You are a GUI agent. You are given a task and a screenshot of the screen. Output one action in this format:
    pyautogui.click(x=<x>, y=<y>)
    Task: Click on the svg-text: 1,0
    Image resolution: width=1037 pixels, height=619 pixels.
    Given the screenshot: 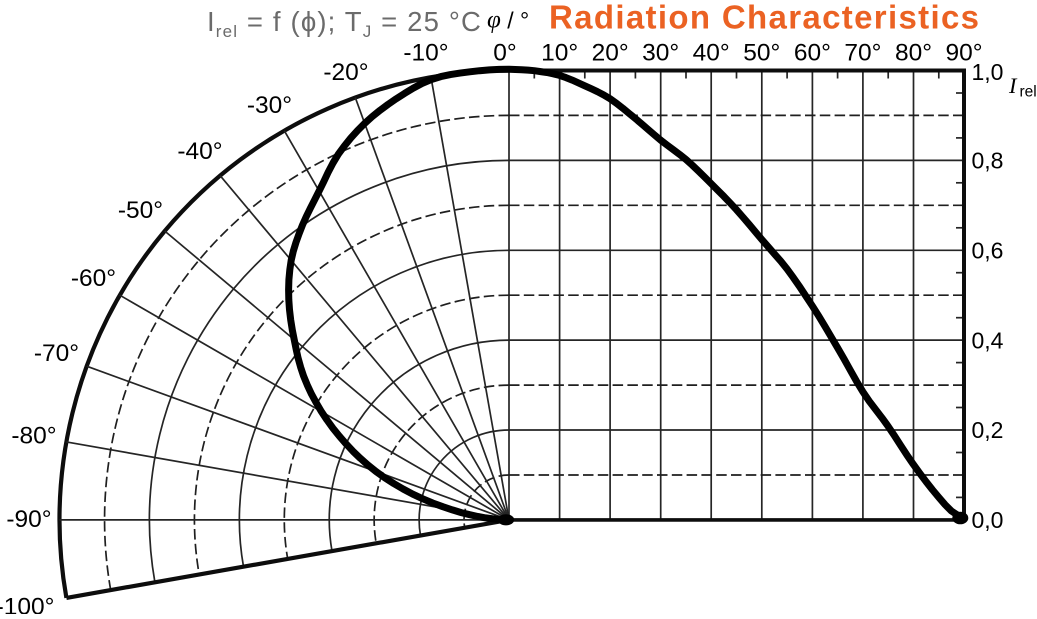 What is the action you would take?
    pyautogui.click(x=988, y=72)
    